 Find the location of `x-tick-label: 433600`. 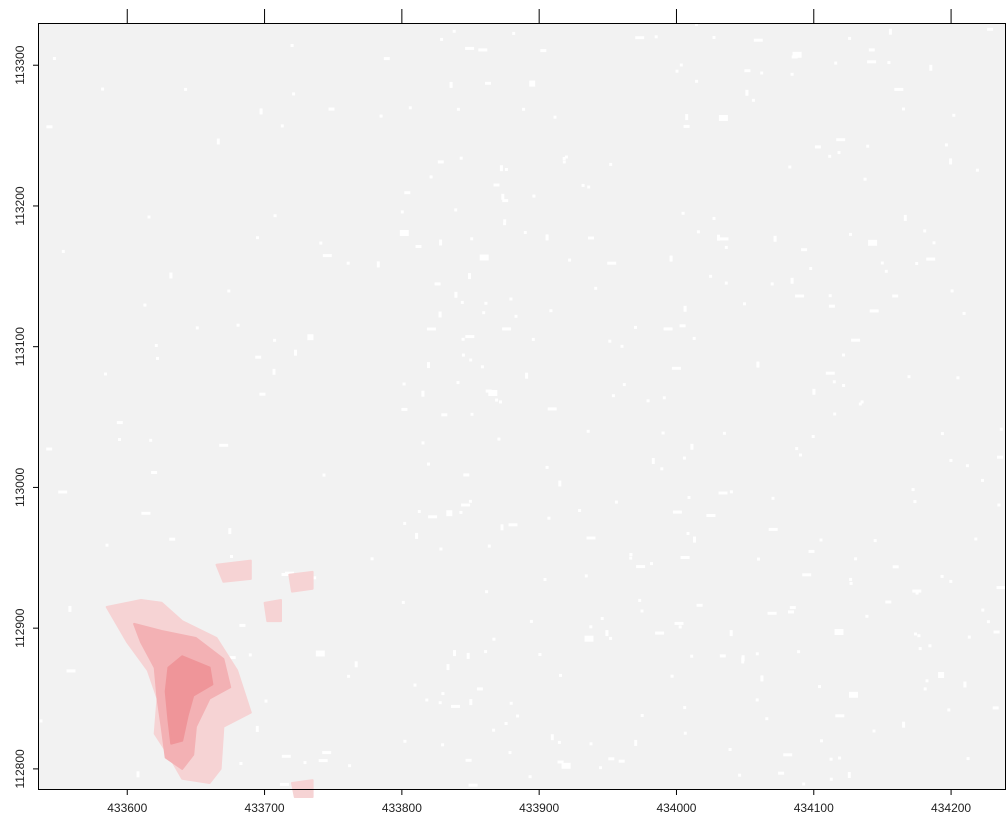

x-tick-label: 433600 is located at coordinates (127, 808).